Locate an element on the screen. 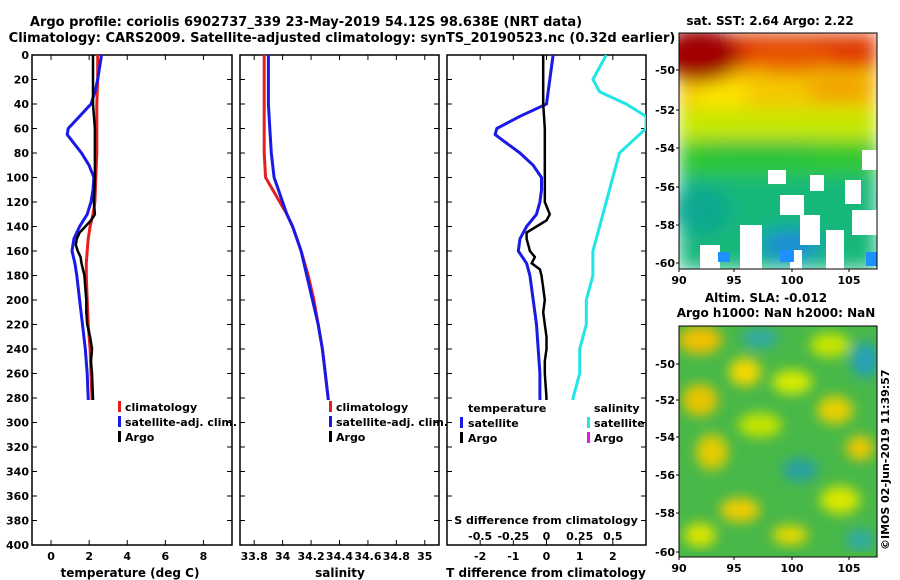  series-line-temperature-argo is located at coordinates (85, 227).